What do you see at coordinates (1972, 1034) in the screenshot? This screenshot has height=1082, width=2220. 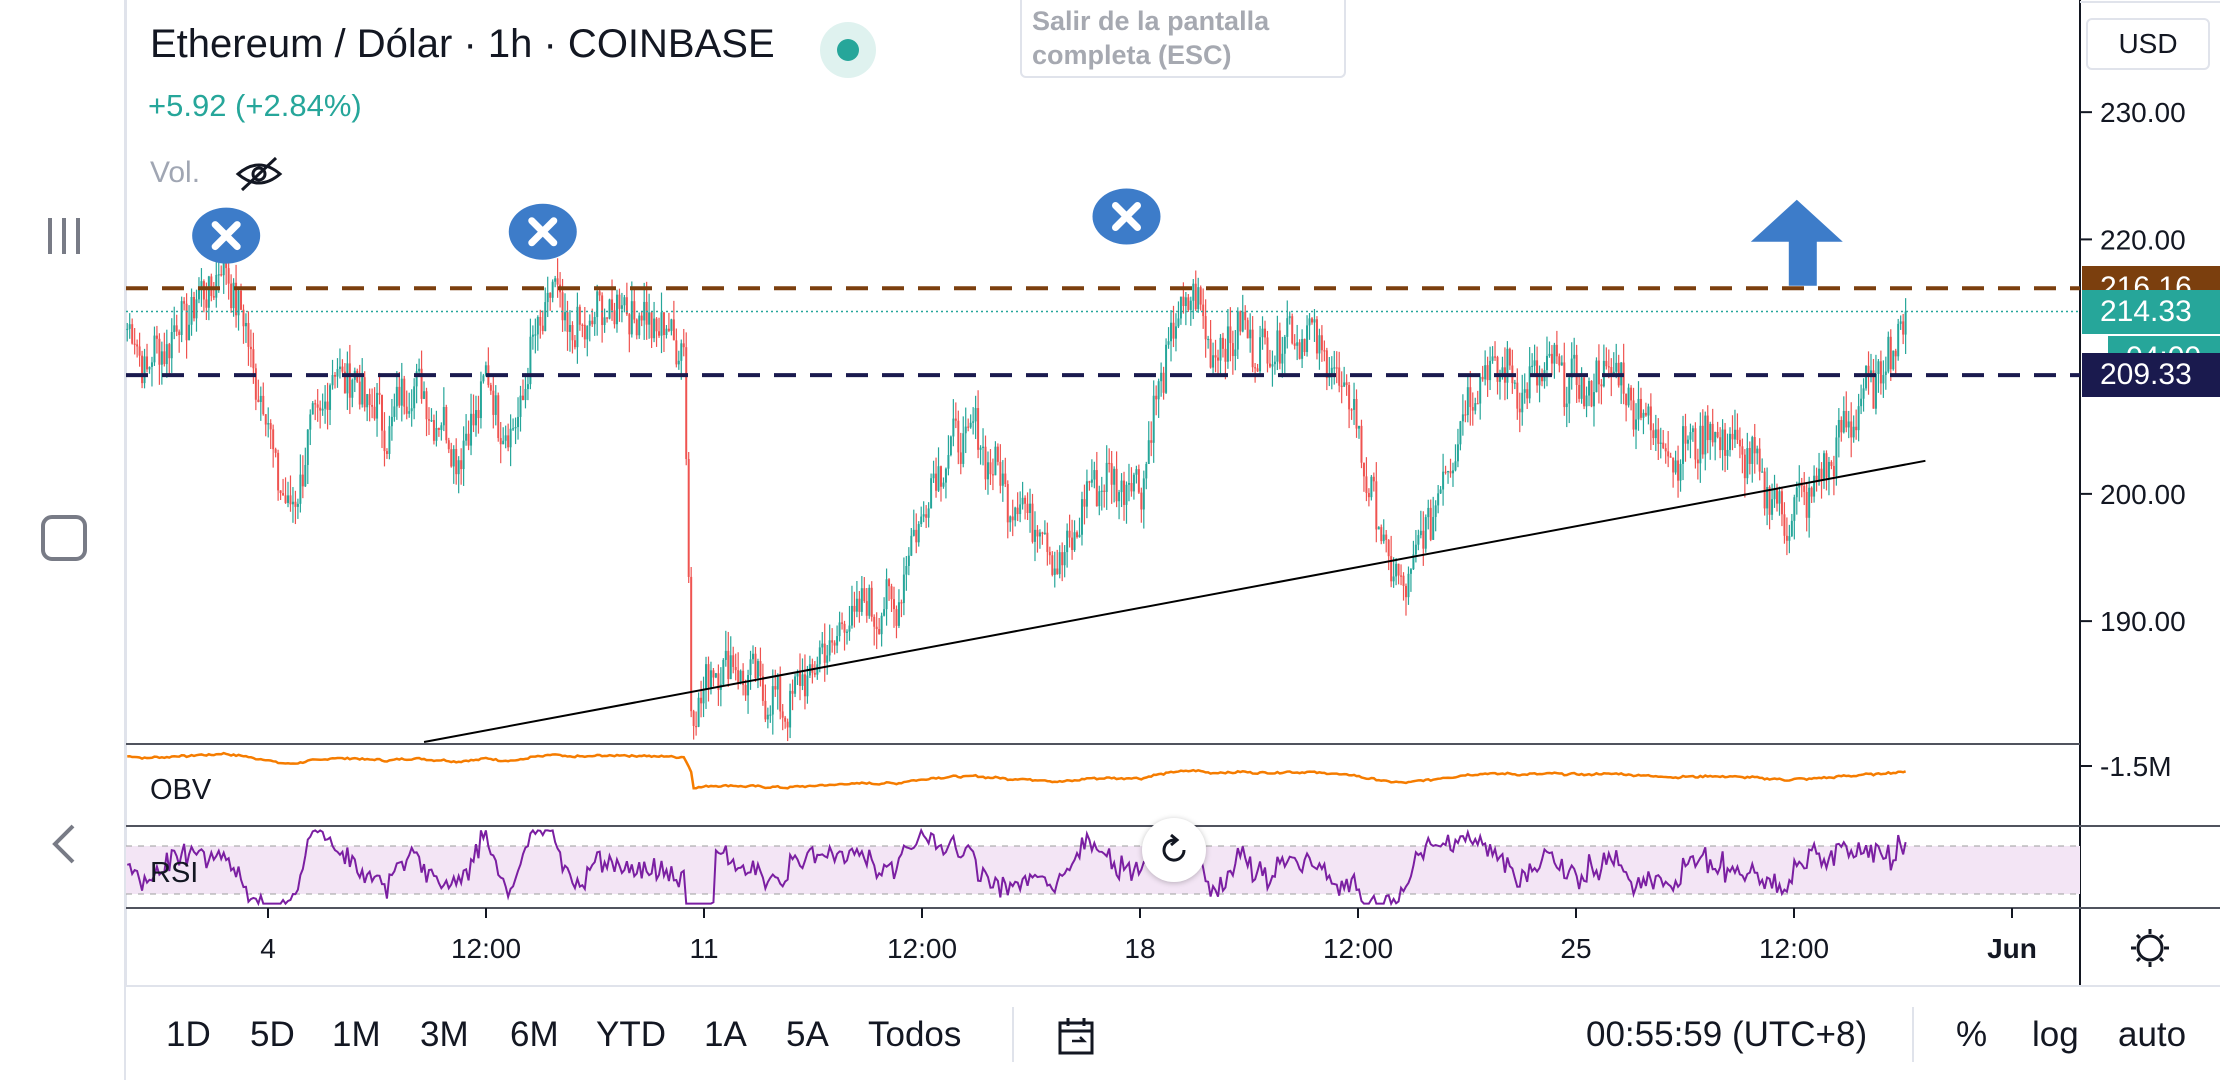 I see `percent-scale-button: %` at bounding box center [1972, 1034].